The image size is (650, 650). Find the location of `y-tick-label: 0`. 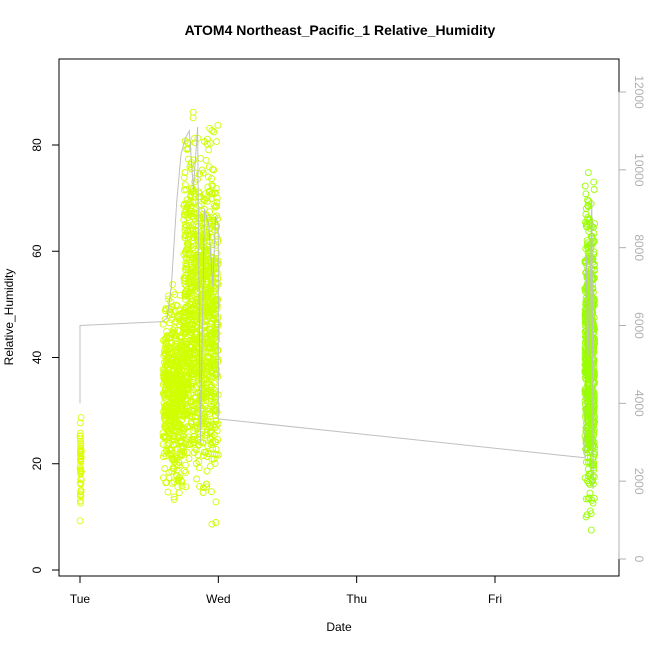

y-tick-label: 0 is located at coordinates (37, 569).